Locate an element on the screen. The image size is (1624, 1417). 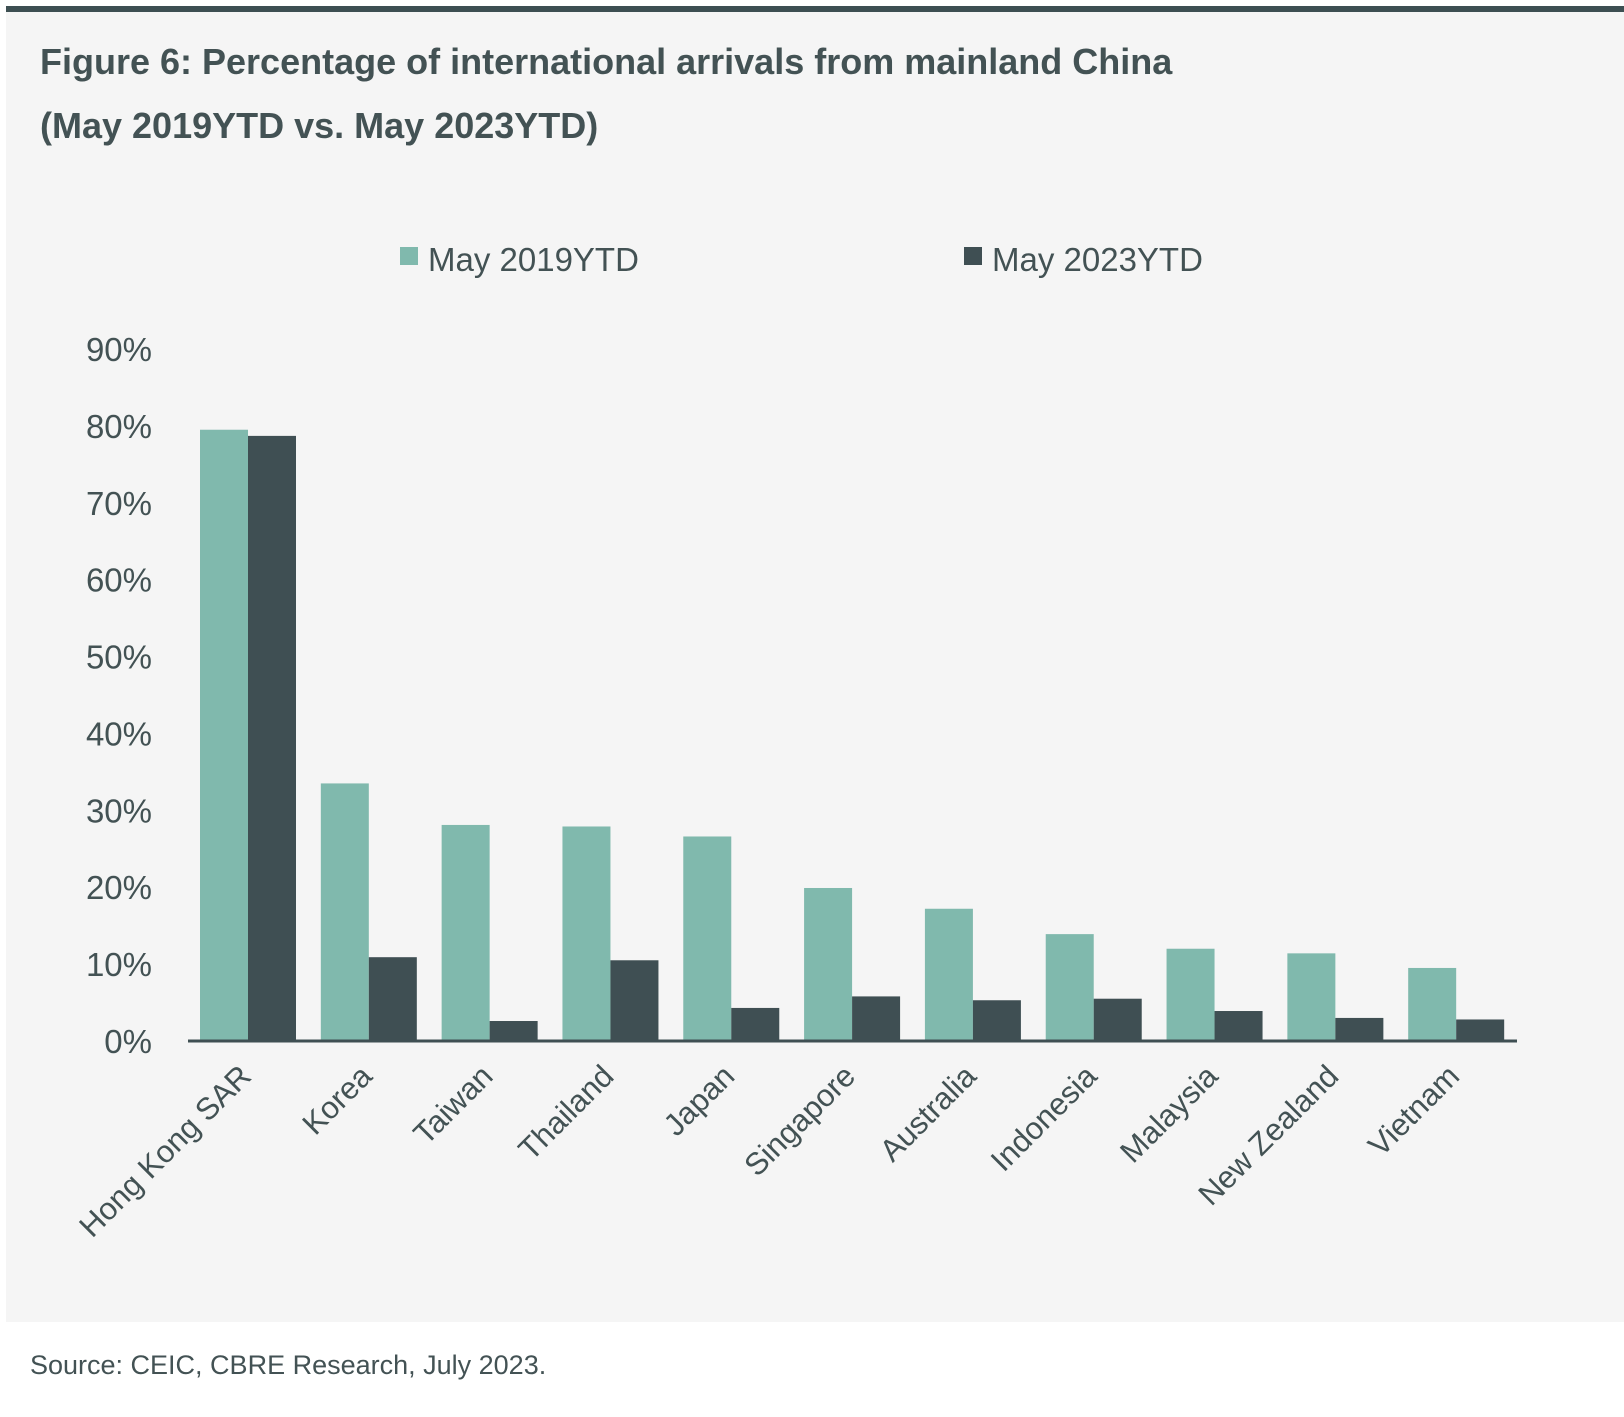
legend-swatch-2023 is located at coordinates (973, 256).